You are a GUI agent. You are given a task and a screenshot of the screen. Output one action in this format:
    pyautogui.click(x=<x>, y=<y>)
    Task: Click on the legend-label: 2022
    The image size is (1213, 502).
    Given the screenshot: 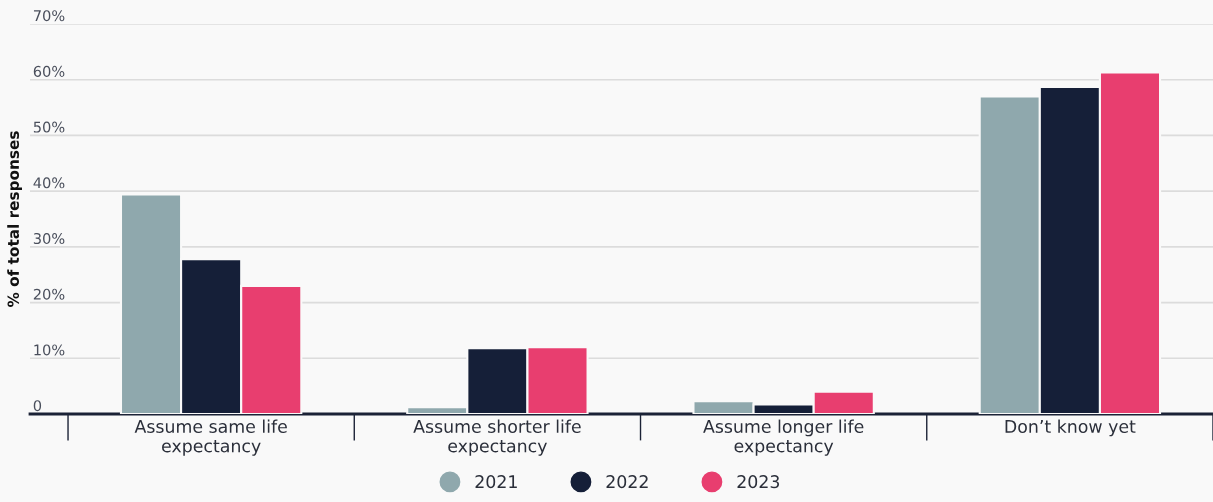 What is the action you would take?
    pyautogui.click(x=627, y=482)
    